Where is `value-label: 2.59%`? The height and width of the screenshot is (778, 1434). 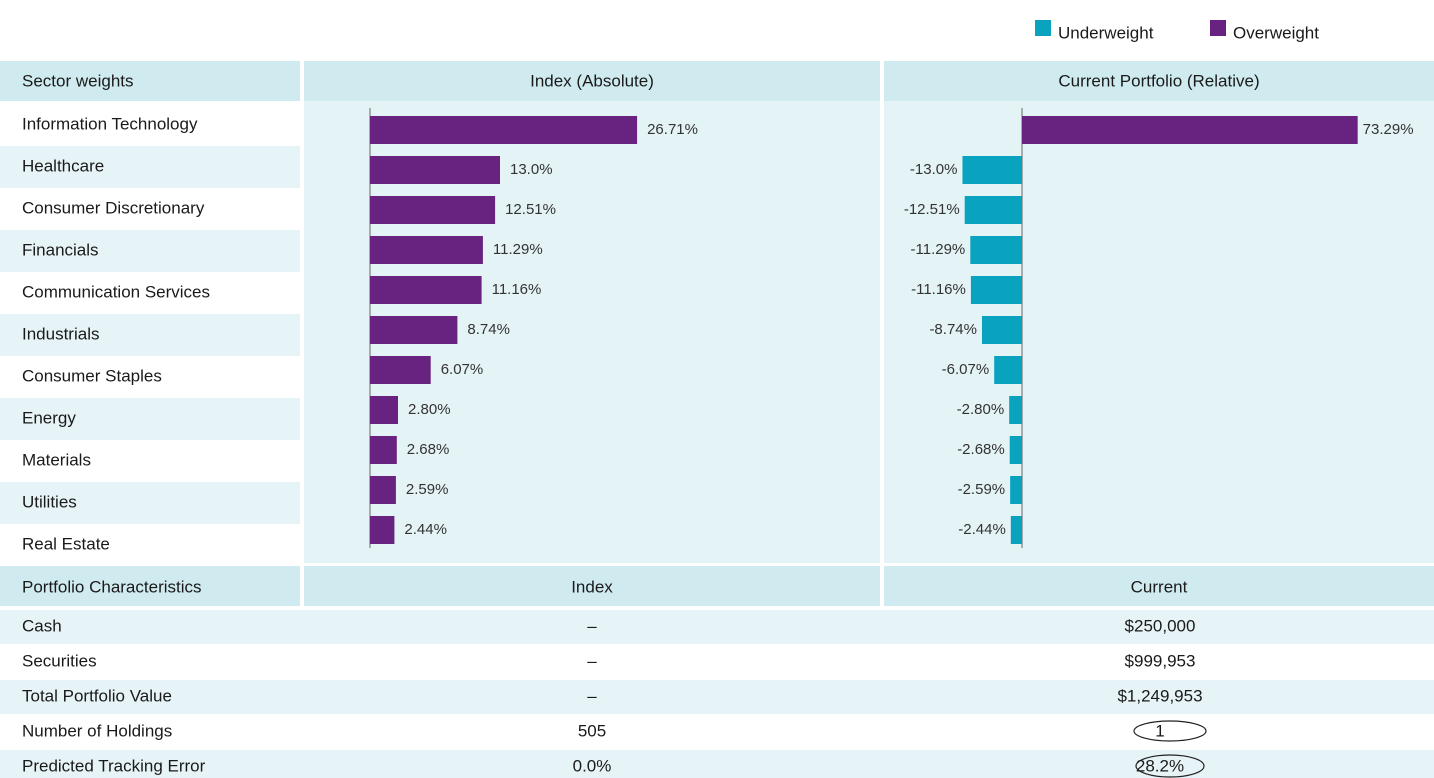 value-label: 2.59% is located at coordinates (427, 489).